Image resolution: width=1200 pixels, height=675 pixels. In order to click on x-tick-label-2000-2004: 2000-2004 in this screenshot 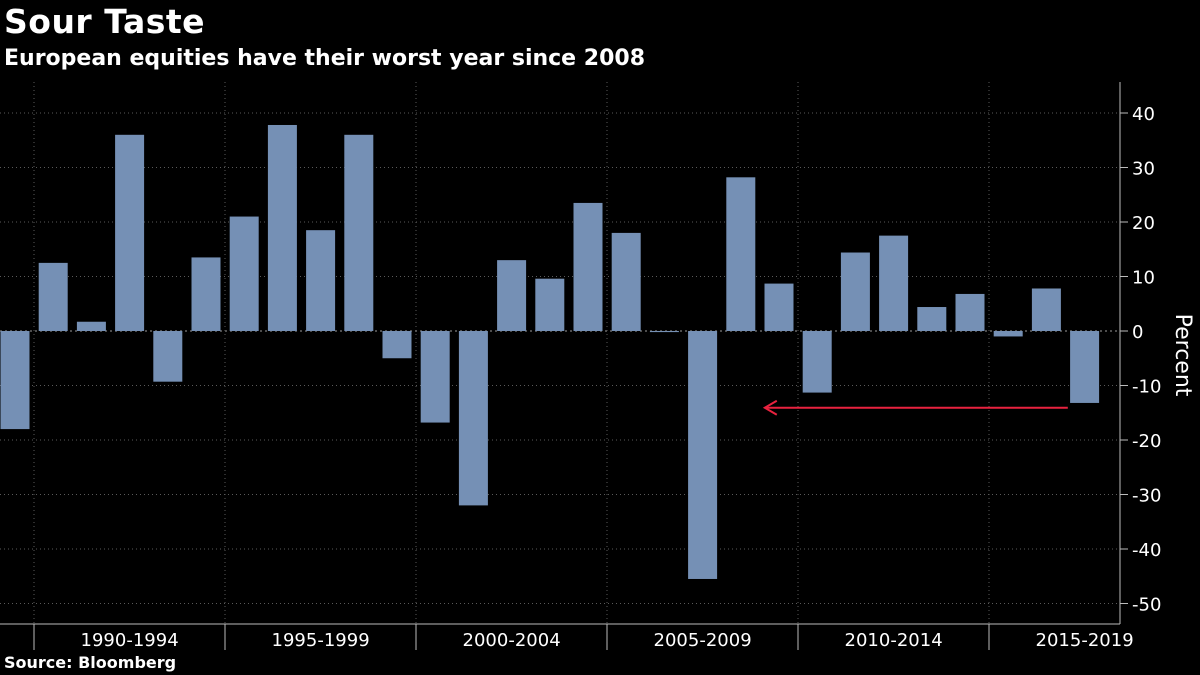, I will do `click(512, 640)`.